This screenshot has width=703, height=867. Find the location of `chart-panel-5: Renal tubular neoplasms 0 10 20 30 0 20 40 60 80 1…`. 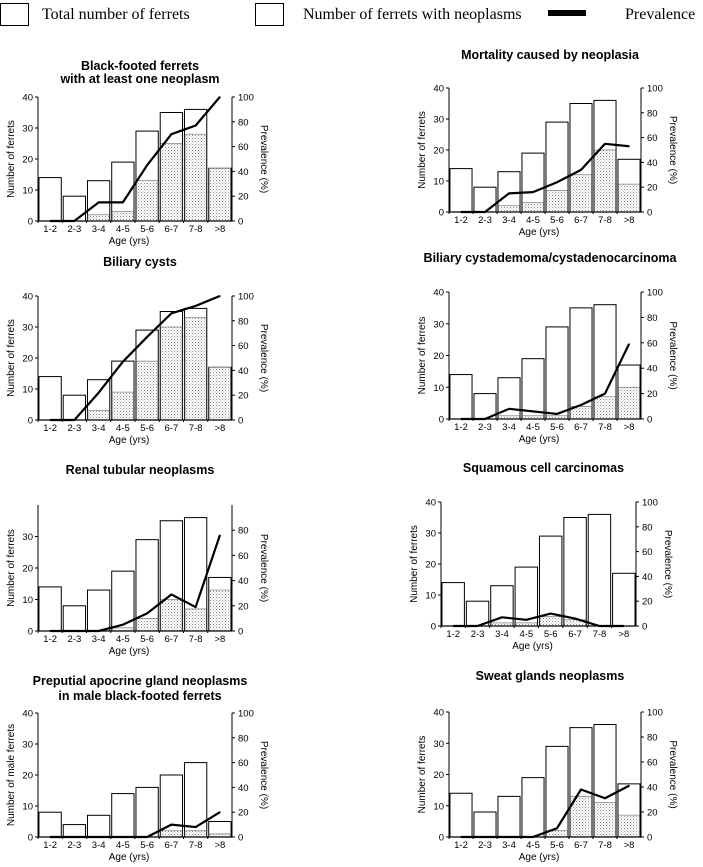

chart-panel-5: Renal tubular neoplasms 0 10 20 30 0 20 40 60 80 1… is located at coordinates (137, 560).